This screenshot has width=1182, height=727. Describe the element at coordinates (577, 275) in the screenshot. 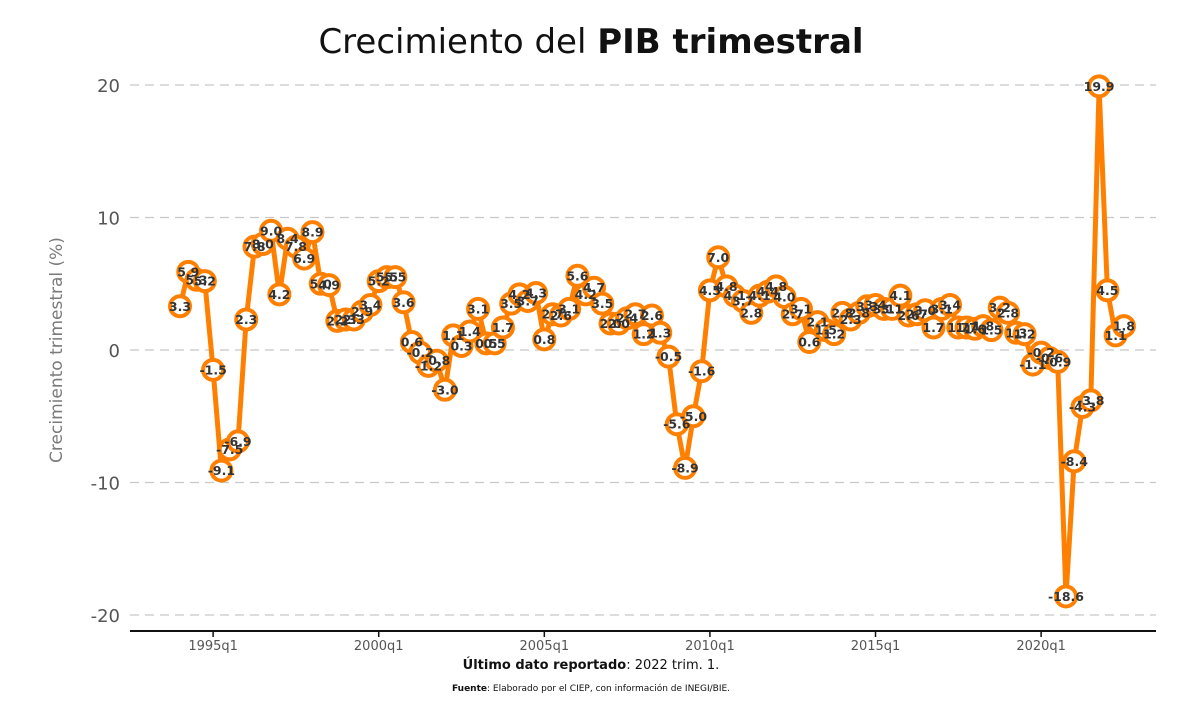

I see `data-label: 5.6` at that location.